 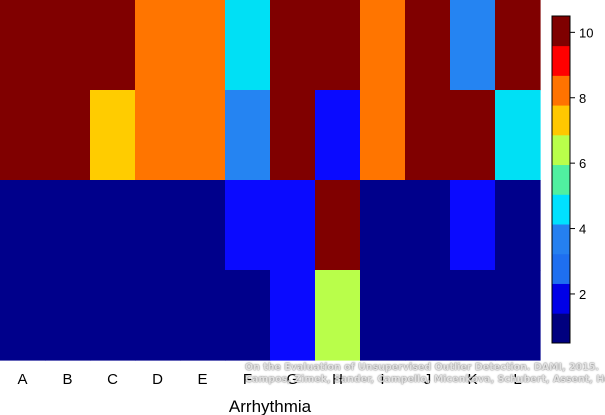 What do you see at coordinates (23, 135) in the screenshot?
I see `heatmap-cell-A-row2` at bounding box center [23, 135].